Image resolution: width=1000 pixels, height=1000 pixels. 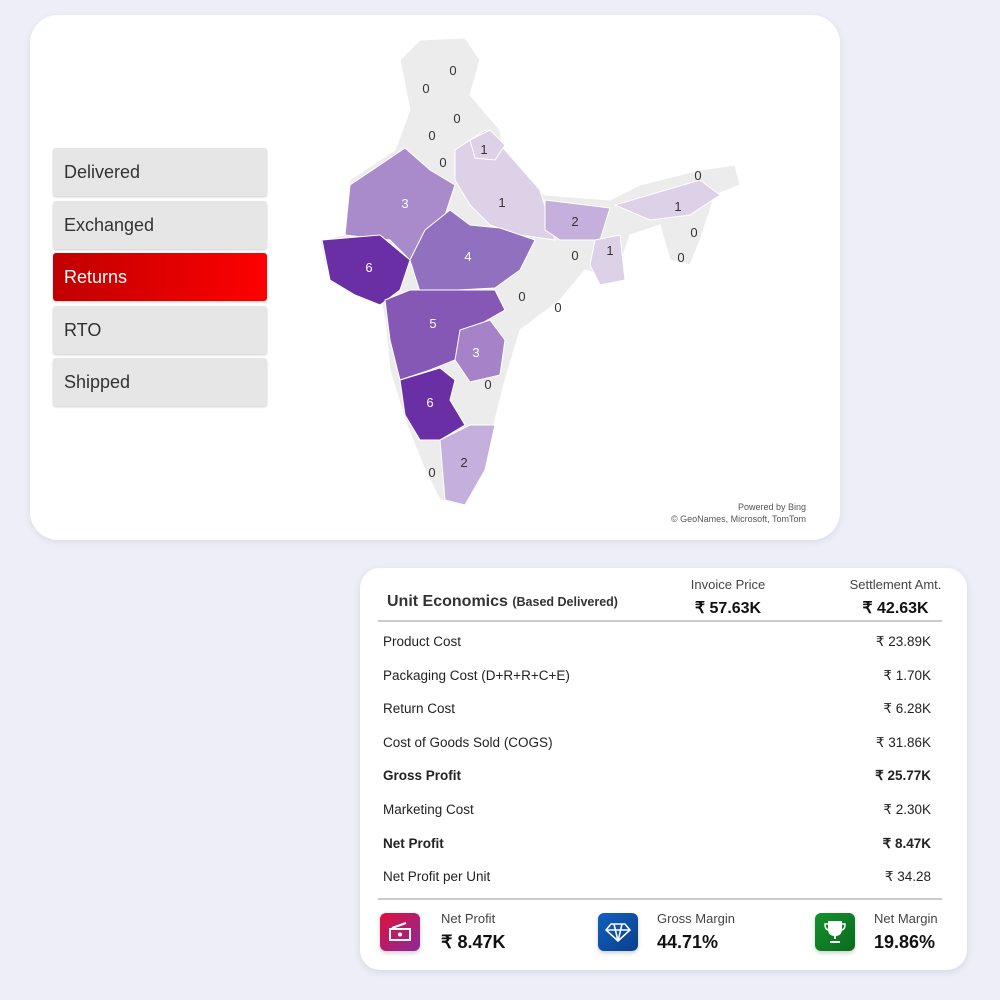 What do you see at coordinates (772, 507) in the screenshot?
I see `map-credit-bing: Powered by Bing` at bounding box center [772, 507].